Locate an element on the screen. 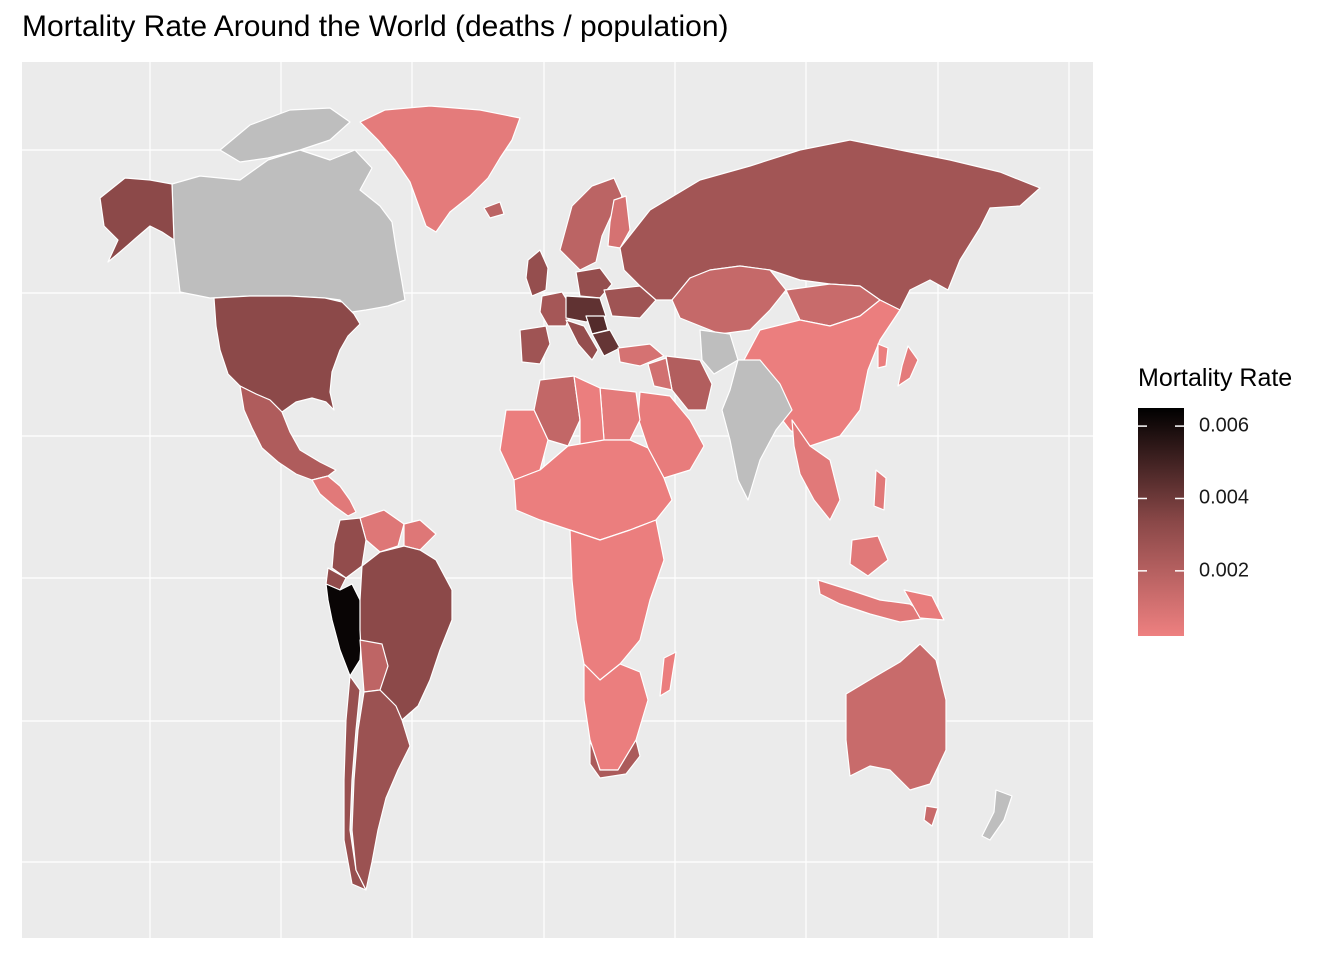 The width and height of the screenshot is (1344, 960). legend-colorbar is located at coordinates (1161, 522).